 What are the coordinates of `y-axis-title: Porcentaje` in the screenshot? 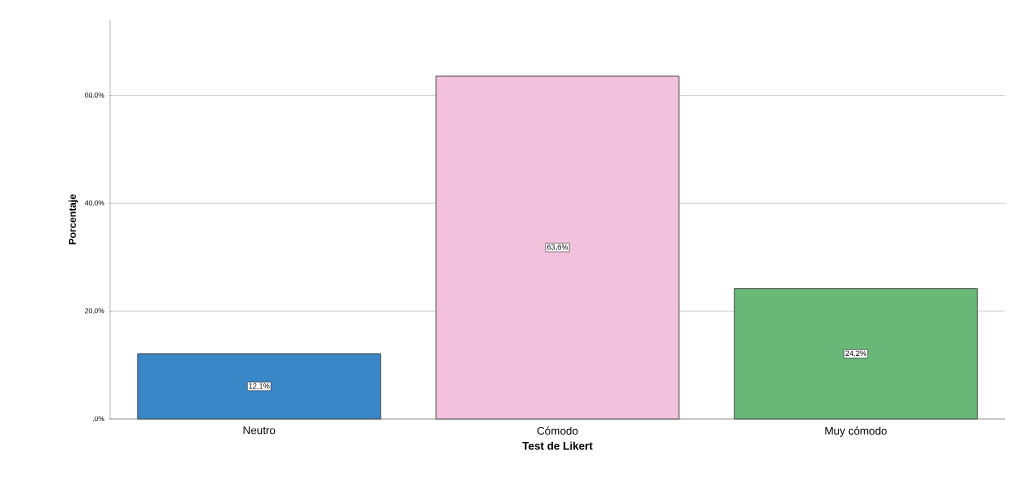 It's located at (73, 219).